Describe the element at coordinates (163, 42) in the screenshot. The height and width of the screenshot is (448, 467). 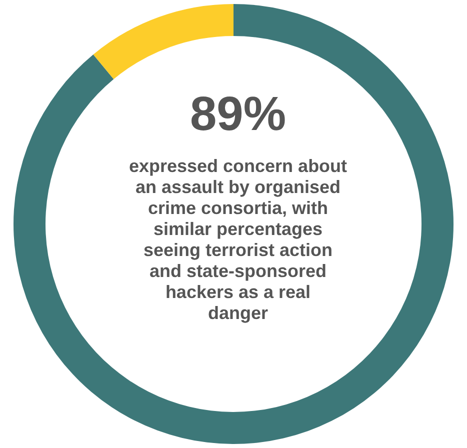
I see `donut-slice` at that location.